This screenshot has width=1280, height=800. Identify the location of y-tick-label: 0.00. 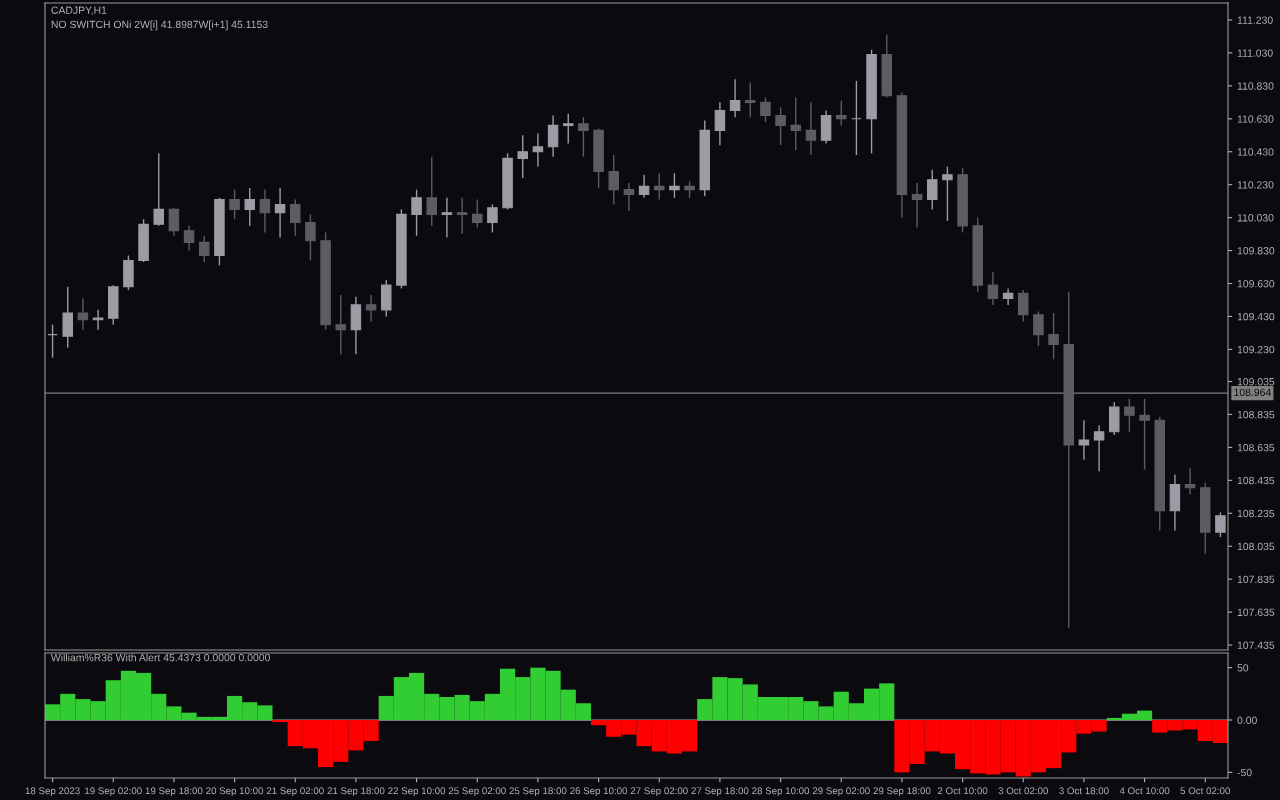
(1247, 720).